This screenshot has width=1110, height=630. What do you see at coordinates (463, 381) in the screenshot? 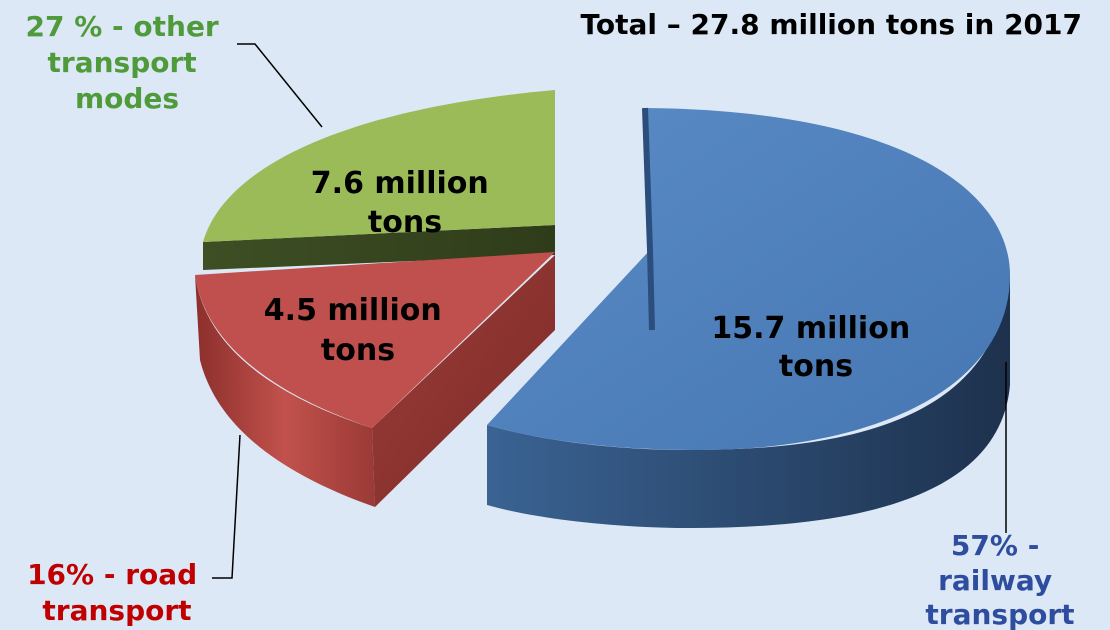
I see `slice-road-cut-face` at bounding box center [463, 381].